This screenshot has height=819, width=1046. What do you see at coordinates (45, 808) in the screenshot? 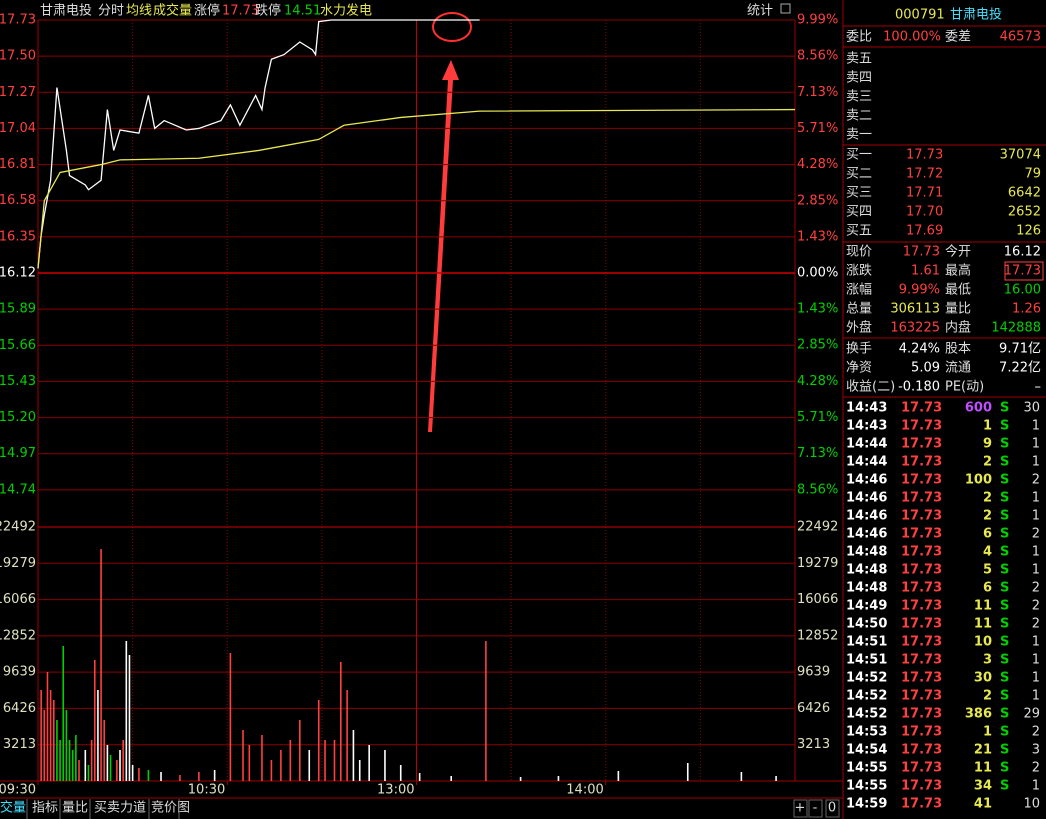
I see `tab: 指标` at bounding box center [45, 808].